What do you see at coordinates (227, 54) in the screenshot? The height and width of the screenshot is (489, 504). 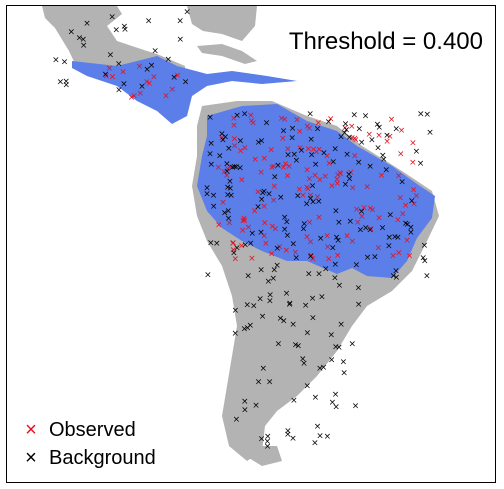 I see `cuba-landmass` at bounding box center [227, 54].